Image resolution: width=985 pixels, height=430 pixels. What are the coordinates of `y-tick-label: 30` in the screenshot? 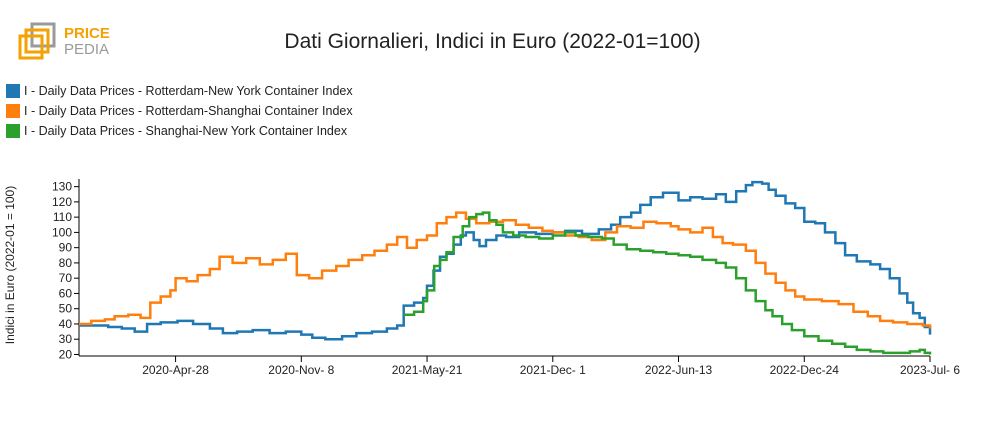 It's located at (66, 339).